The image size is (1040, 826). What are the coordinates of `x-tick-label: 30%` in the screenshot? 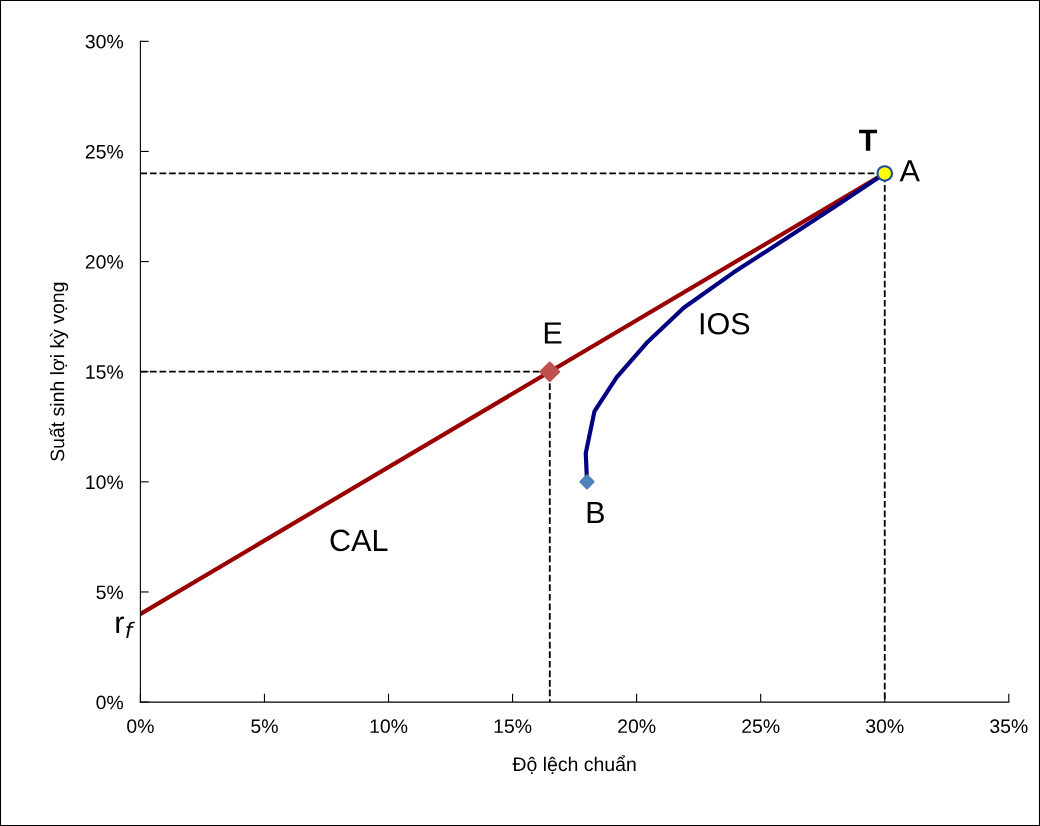 It's located at (885, 726).